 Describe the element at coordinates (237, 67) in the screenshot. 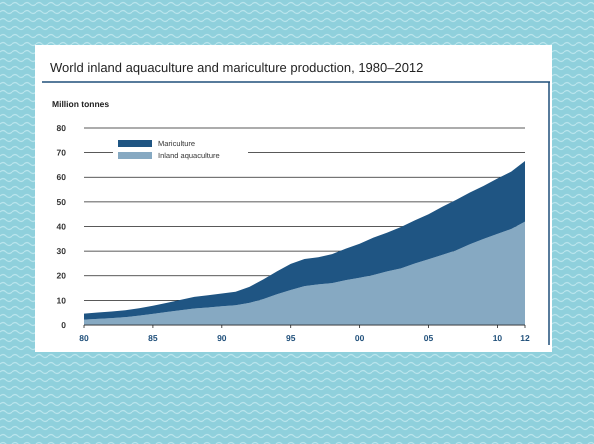

I see `chart-title: World inland aquaculture and mariculture production, 1980–2012` at that location.